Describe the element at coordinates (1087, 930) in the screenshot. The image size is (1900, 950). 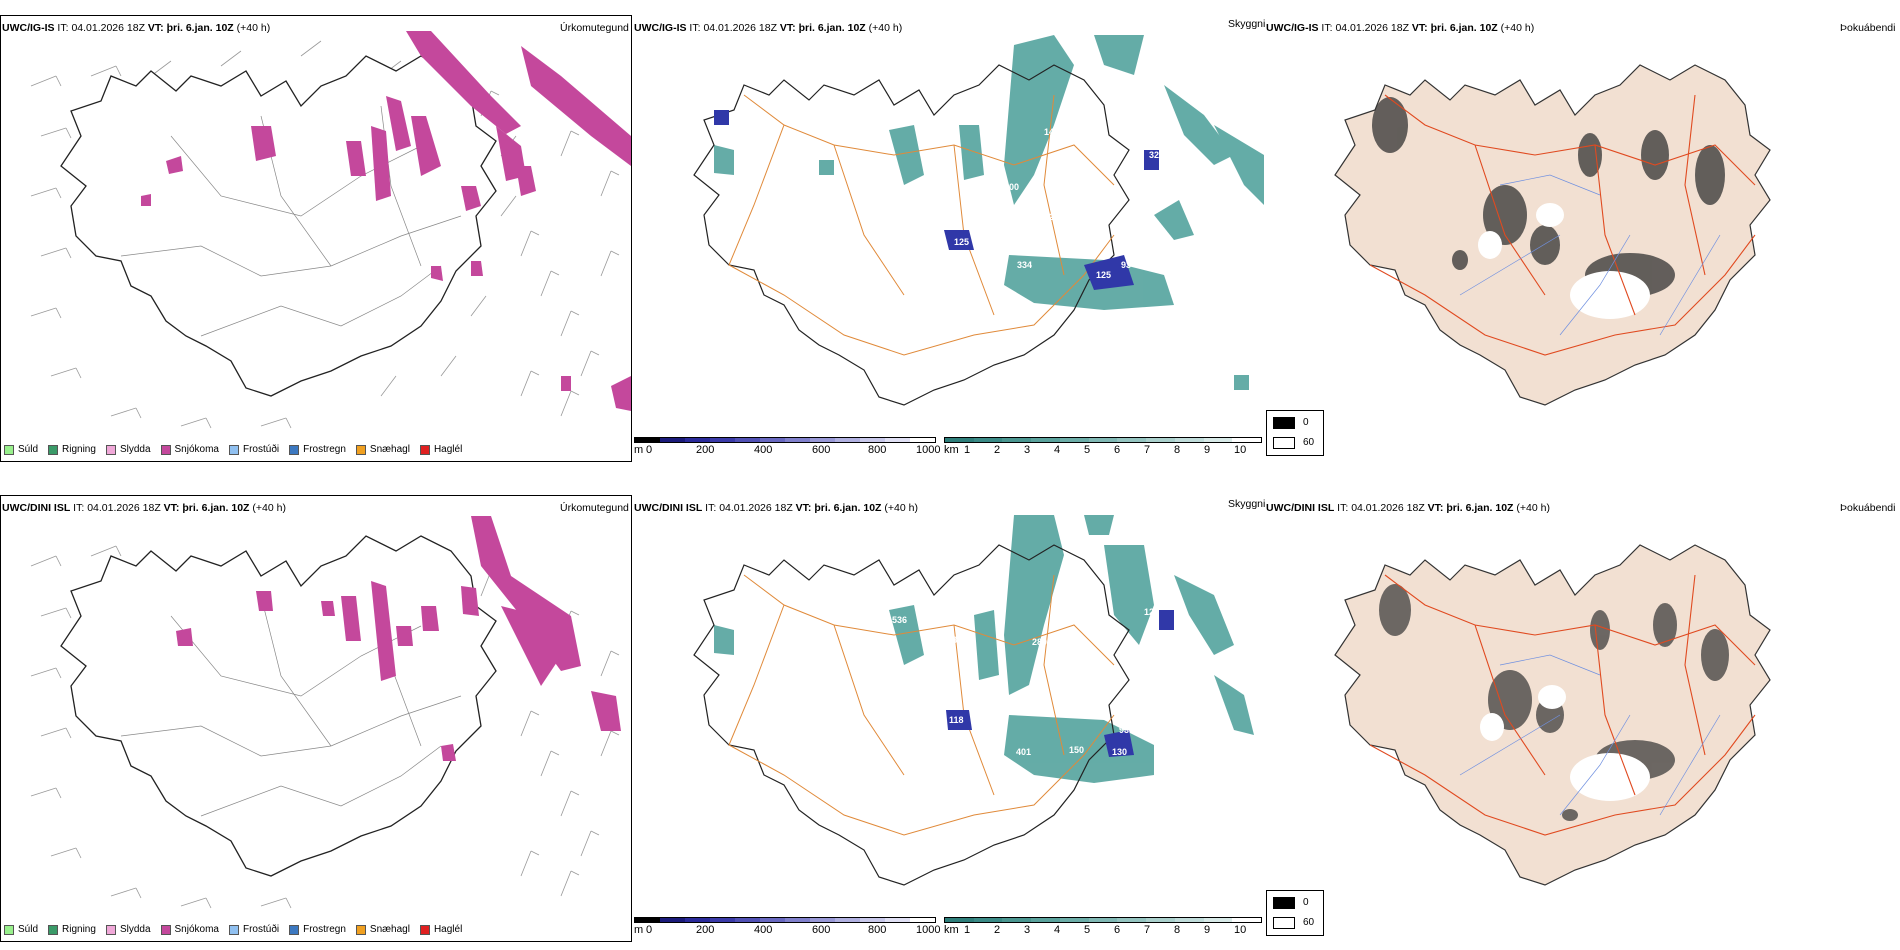
I see `visibility-tick: 5` at that location.